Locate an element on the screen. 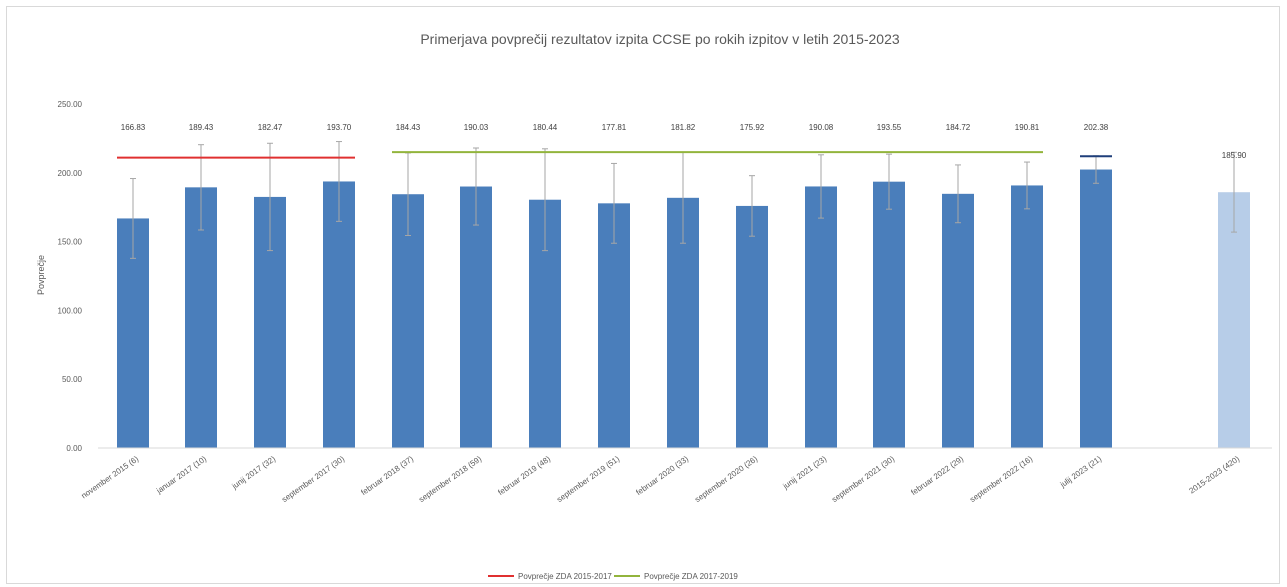  x-tick-label: februar 2018 (37) is located at coordinates (387, 475).